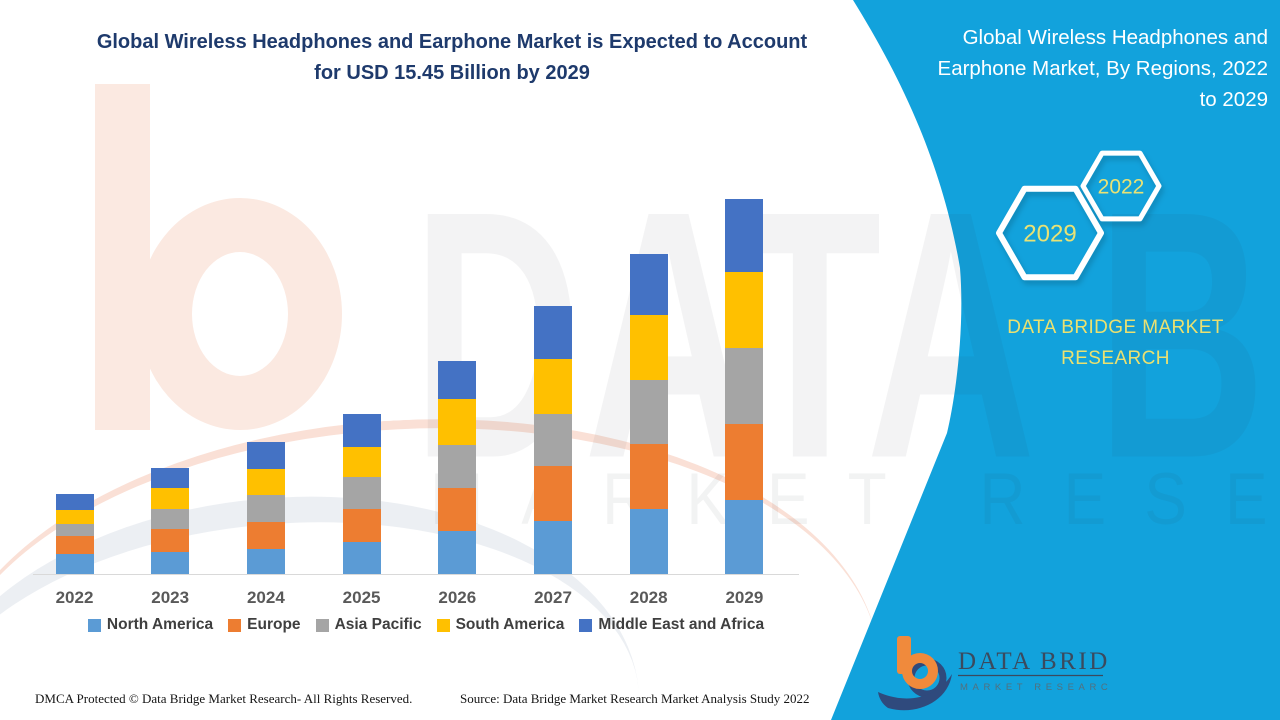 The height and width of the screenshot is (720, 1280). I want to click on logo-b-bowl, so click(920, 671).